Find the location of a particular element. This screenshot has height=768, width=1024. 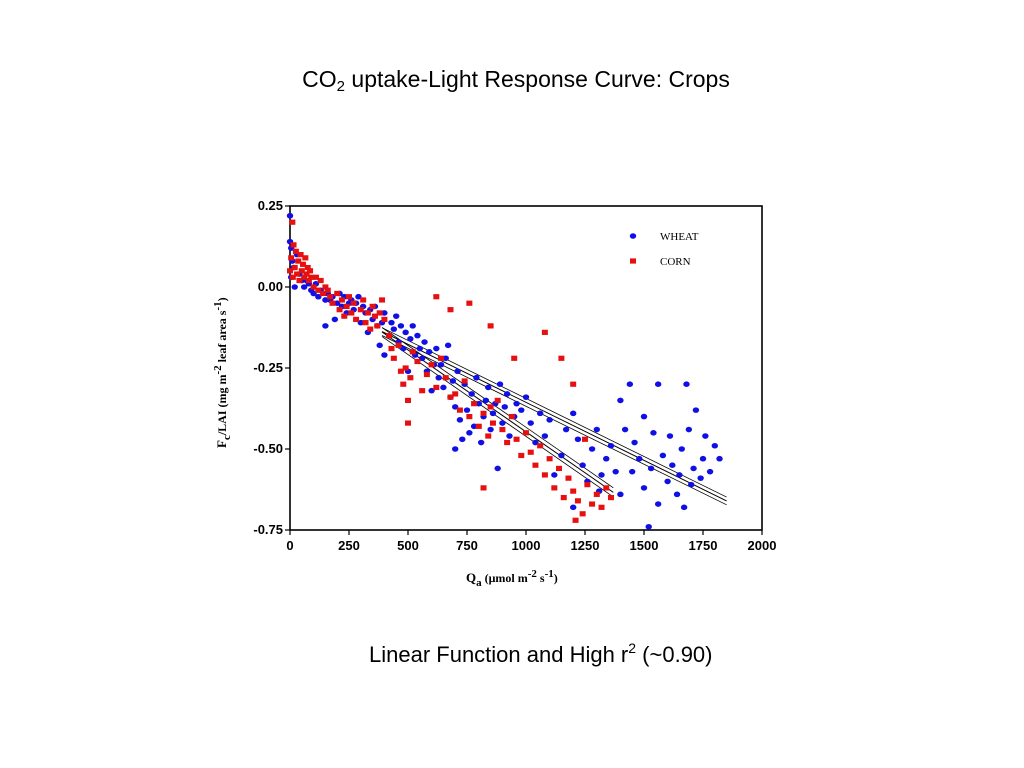

x-tick-label: 1250 is located at coordinates (585, 545).